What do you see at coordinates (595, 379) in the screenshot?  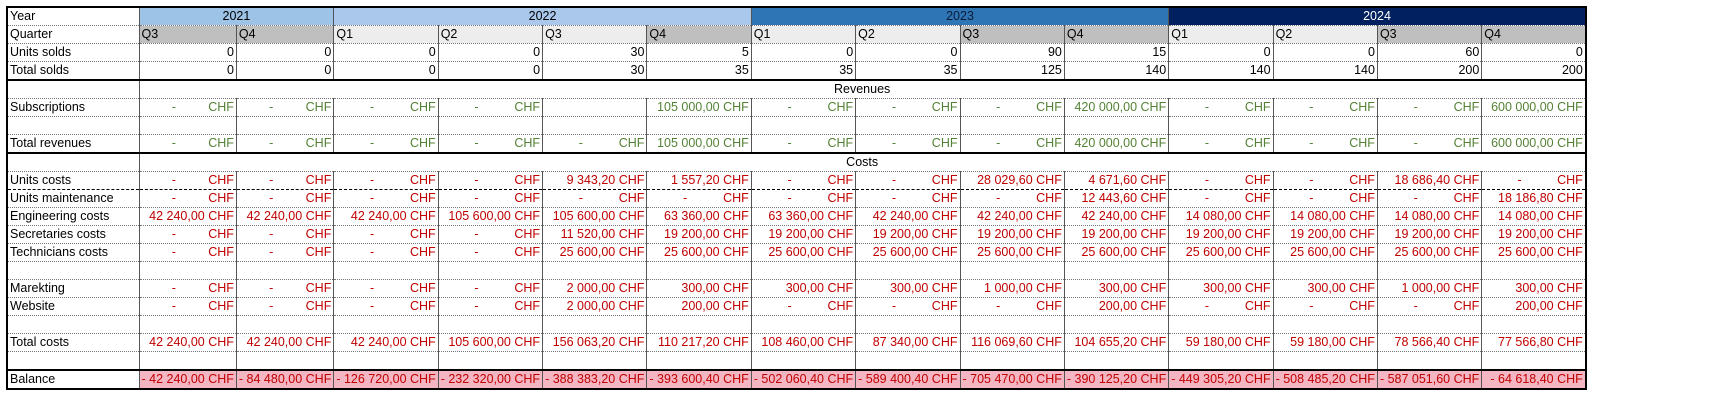 I see `balance-cell: - 388 383,20 CHF` at bounding box center [595, 379].